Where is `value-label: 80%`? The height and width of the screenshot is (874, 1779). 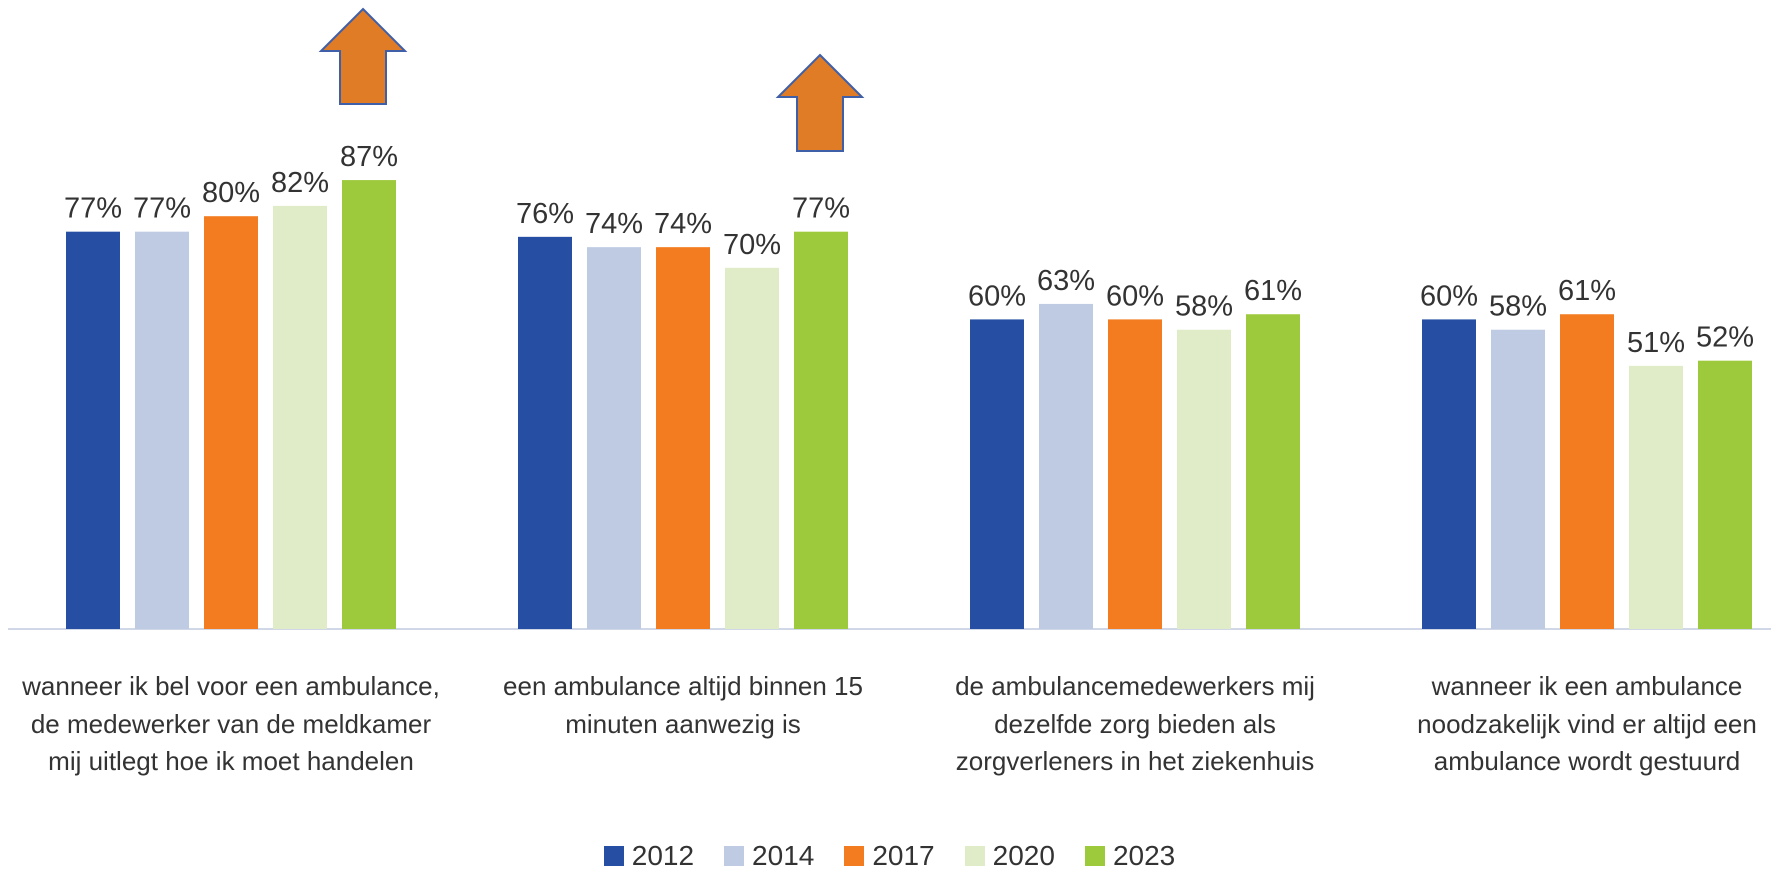 value-label: 80% is located at coordinates (231, 193).